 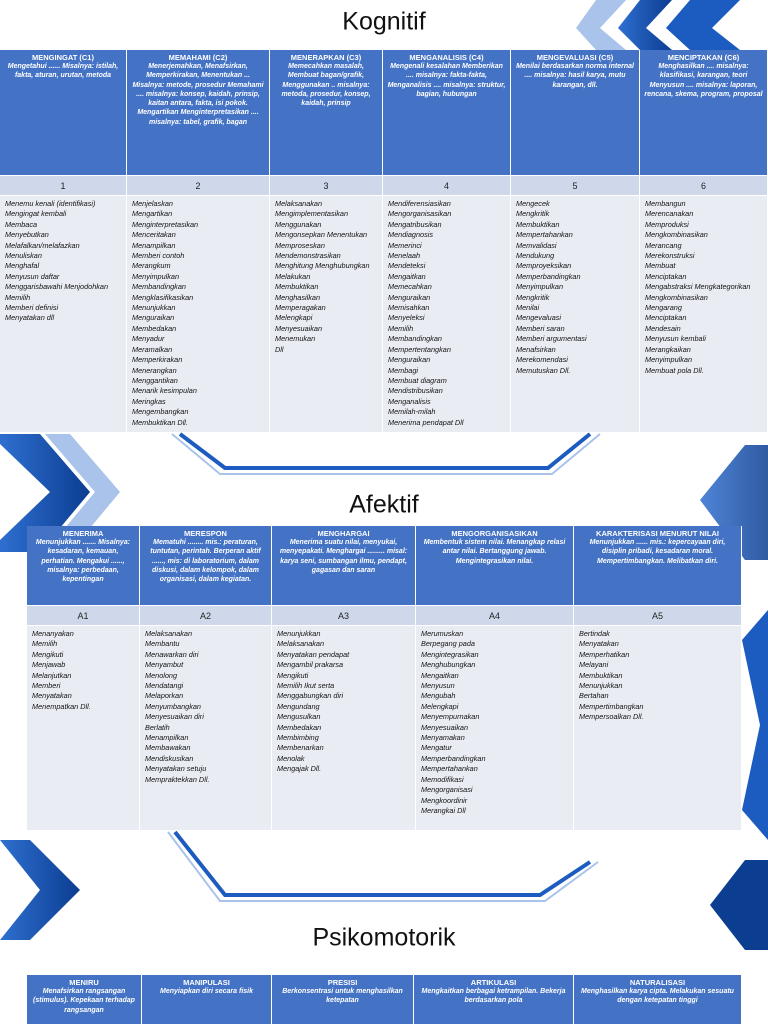 I want to click on verb-item: Mengajak Dll., so click(x=299, y=769).